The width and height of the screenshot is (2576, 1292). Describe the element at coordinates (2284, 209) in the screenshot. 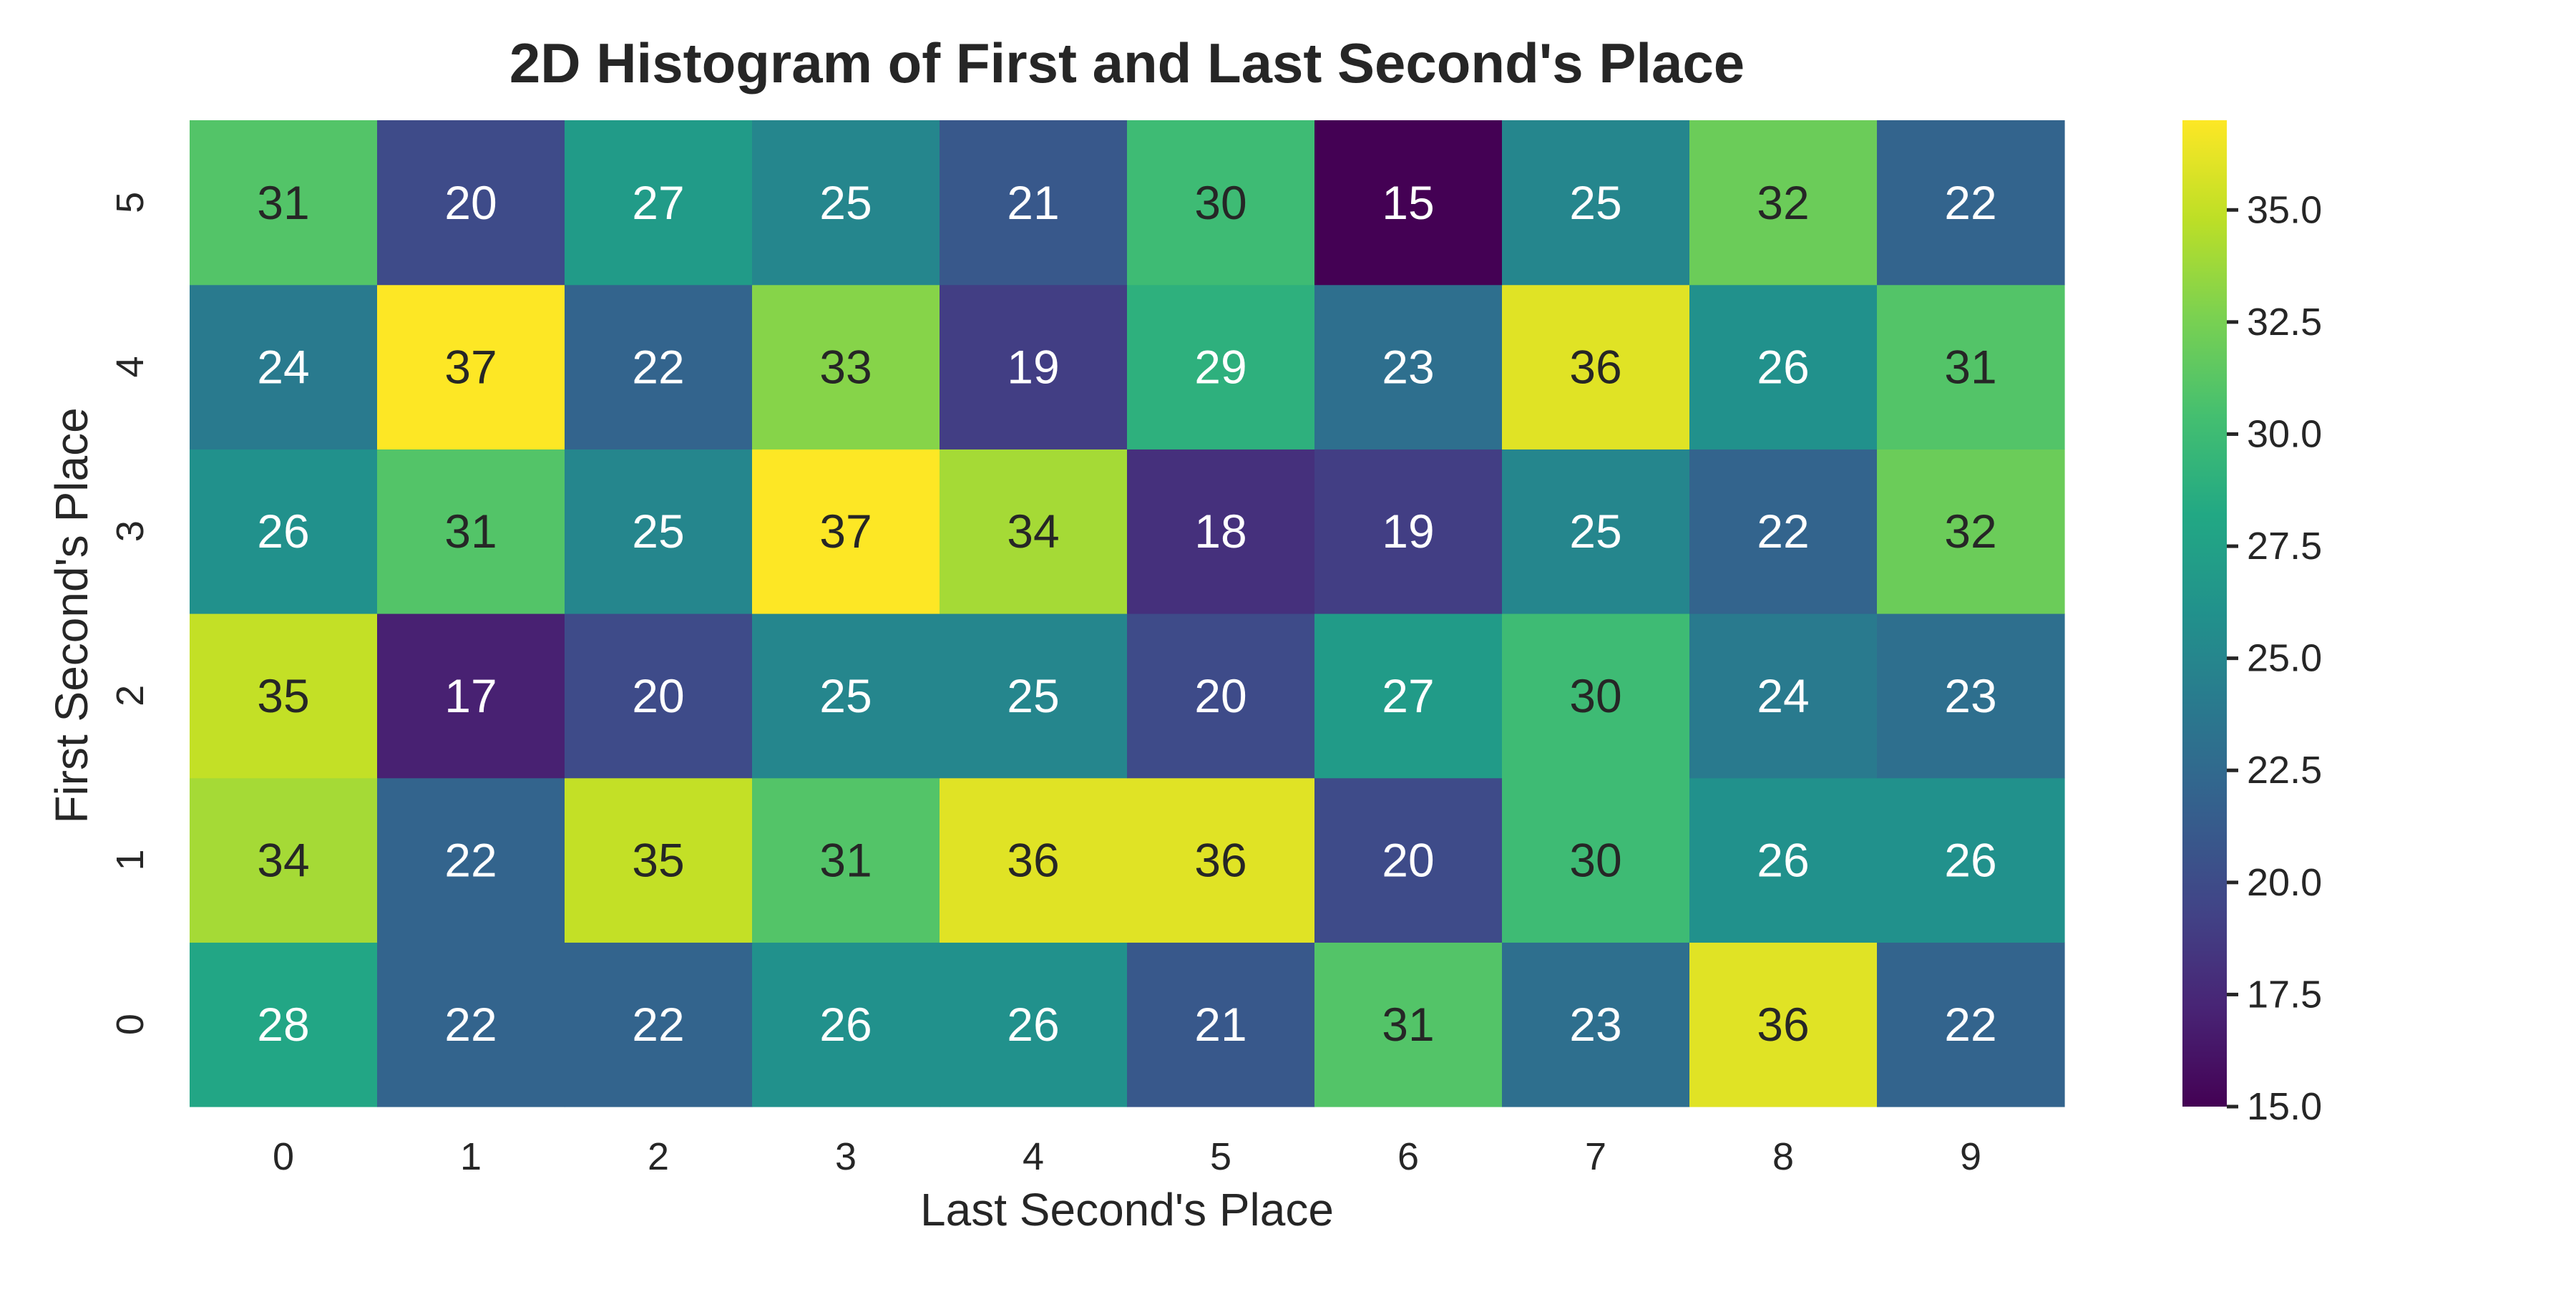

I see `colorbar-tick-label: 35.0` at that location.